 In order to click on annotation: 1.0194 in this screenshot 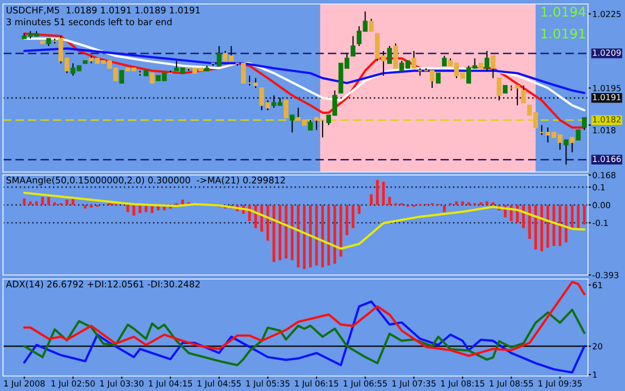, I will do `click(564, 11)`.